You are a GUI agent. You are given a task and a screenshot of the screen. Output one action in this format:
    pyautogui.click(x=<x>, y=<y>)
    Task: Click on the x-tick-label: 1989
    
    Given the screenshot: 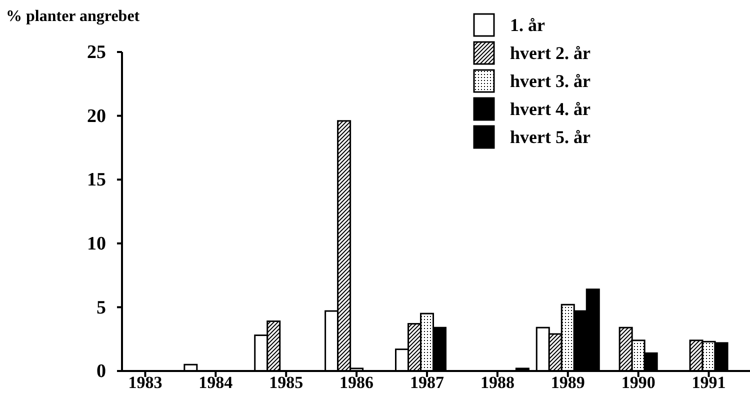 What is the action you would take?
    pyautogui.click(x=567, y=382)
    